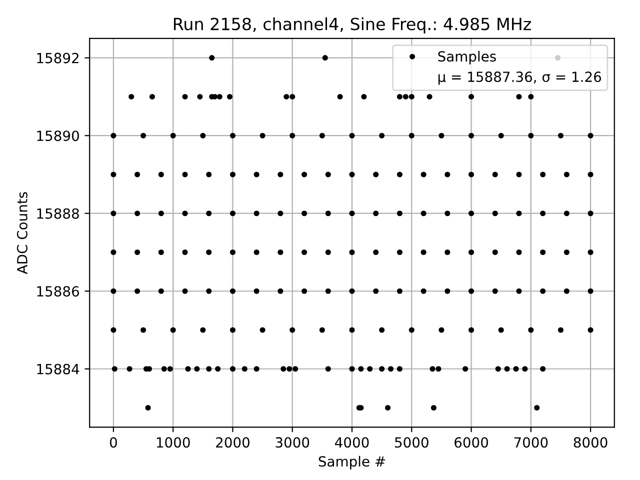 The image size is (640, 480). What do you see at coordinates (352, 442) in the screenshot?
I see `x-tick-label: 4000` at bounding box center [352, 442].